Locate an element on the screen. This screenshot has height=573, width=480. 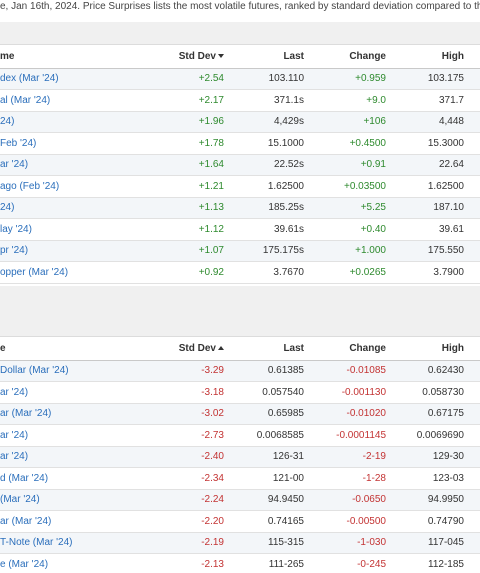
table-row: 24) +1.13 185.25s +5.25 187.10 is located at coordinates (240, 208).